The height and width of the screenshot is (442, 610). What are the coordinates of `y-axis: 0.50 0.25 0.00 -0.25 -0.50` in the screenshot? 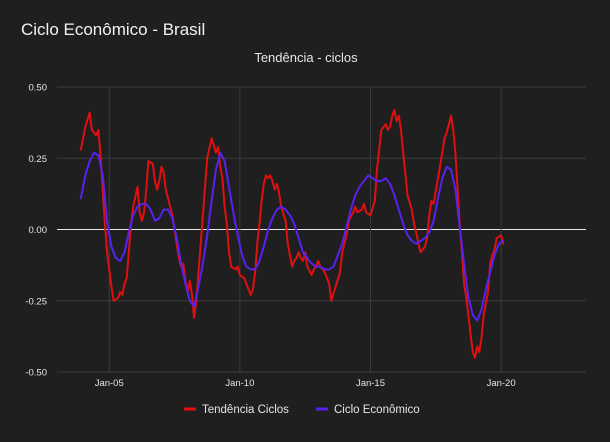 It's located at (36, 231).